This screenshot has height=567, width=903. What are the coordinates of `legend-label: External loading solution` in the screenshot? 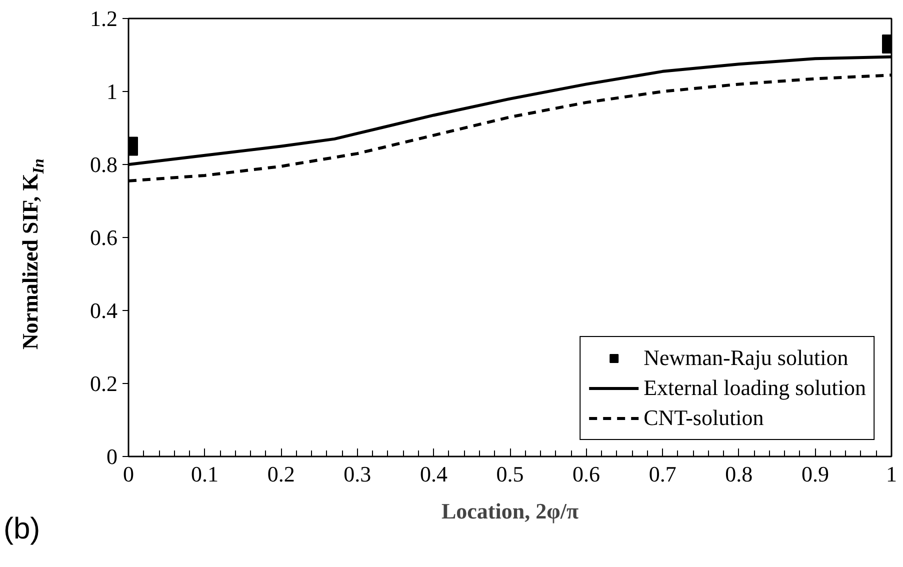 It's located at (755, 388).